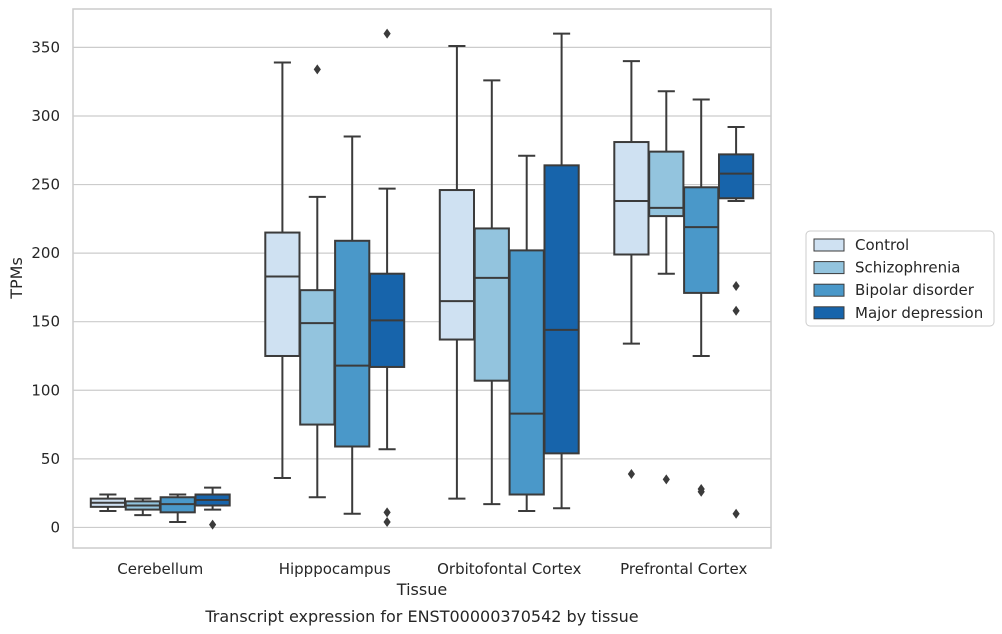 The image size is (1002, 634). I want to click on y-tick-labels: 0 50 100 150 200 250 300 350, so click(45, 287).